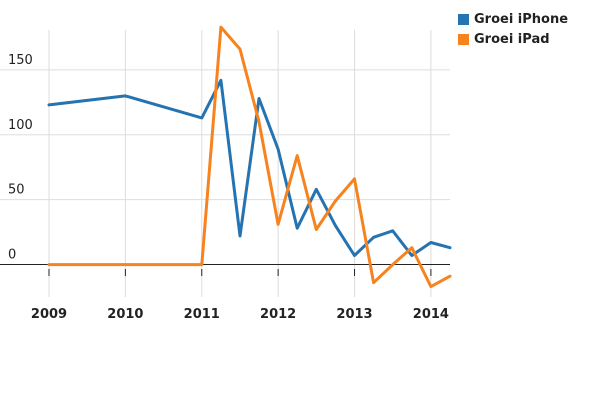  I want to click on y-axis-labels: 0 50 100 150, so click(20, 158).